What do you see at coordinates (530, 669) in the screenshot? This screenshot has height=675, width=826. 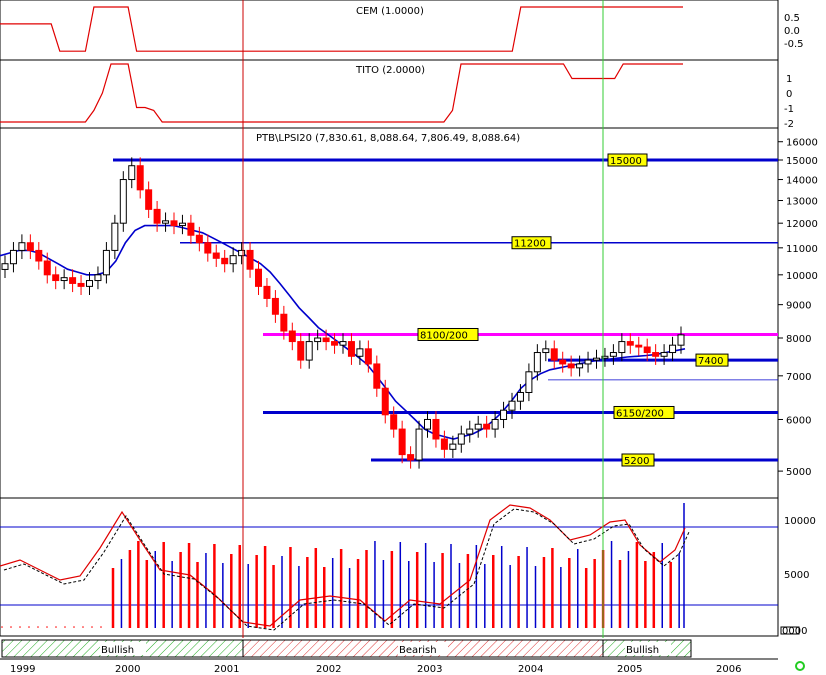 I see `year-2004: 2004` at bounding box center [530, 669].